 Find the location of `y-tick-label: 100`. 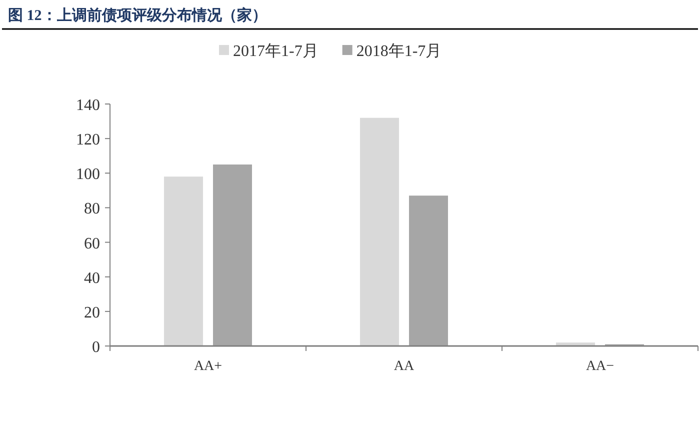

y-tick-label: 100 is located at coordinates (88, 175).